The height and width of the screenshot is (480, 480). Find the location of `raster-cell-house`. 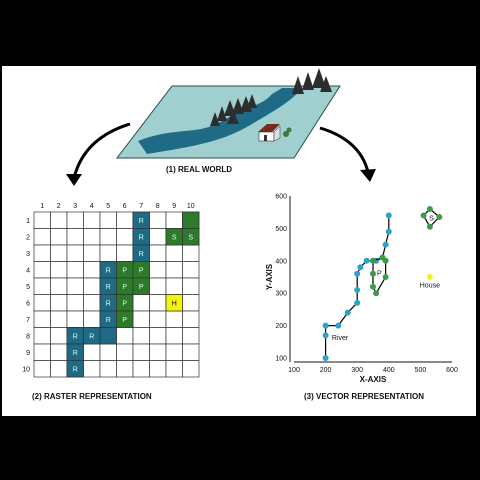

raster-cell-house is located at coordinates (174, 303).